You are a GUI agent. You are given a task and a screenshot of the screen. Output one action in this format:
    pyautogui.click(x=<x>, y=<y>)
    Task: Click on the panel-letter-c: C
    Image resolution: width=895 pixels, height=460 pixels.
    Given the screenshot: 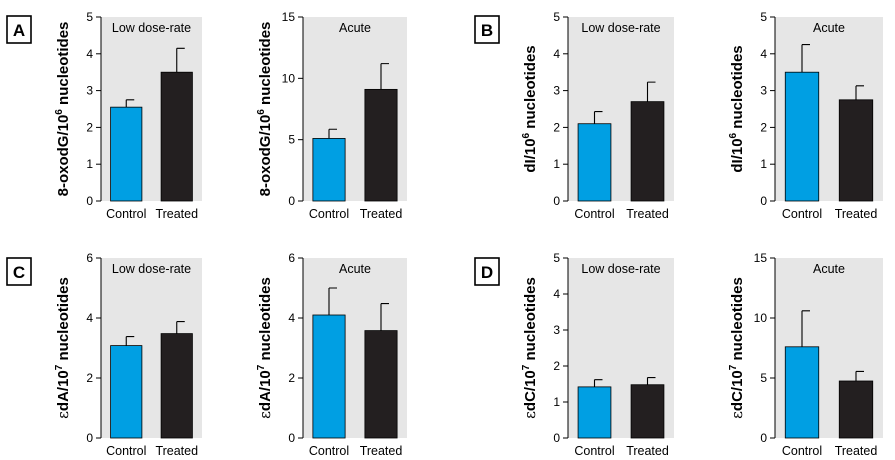 What is the action you would take?
    pyautogui.click(x=19, y=272)
    